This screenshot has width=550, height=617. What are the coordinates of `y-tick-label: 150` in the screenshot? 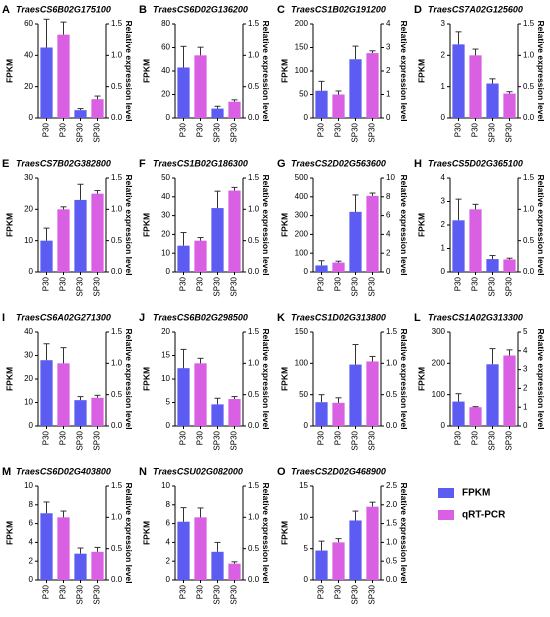 It's located at (302, 47).